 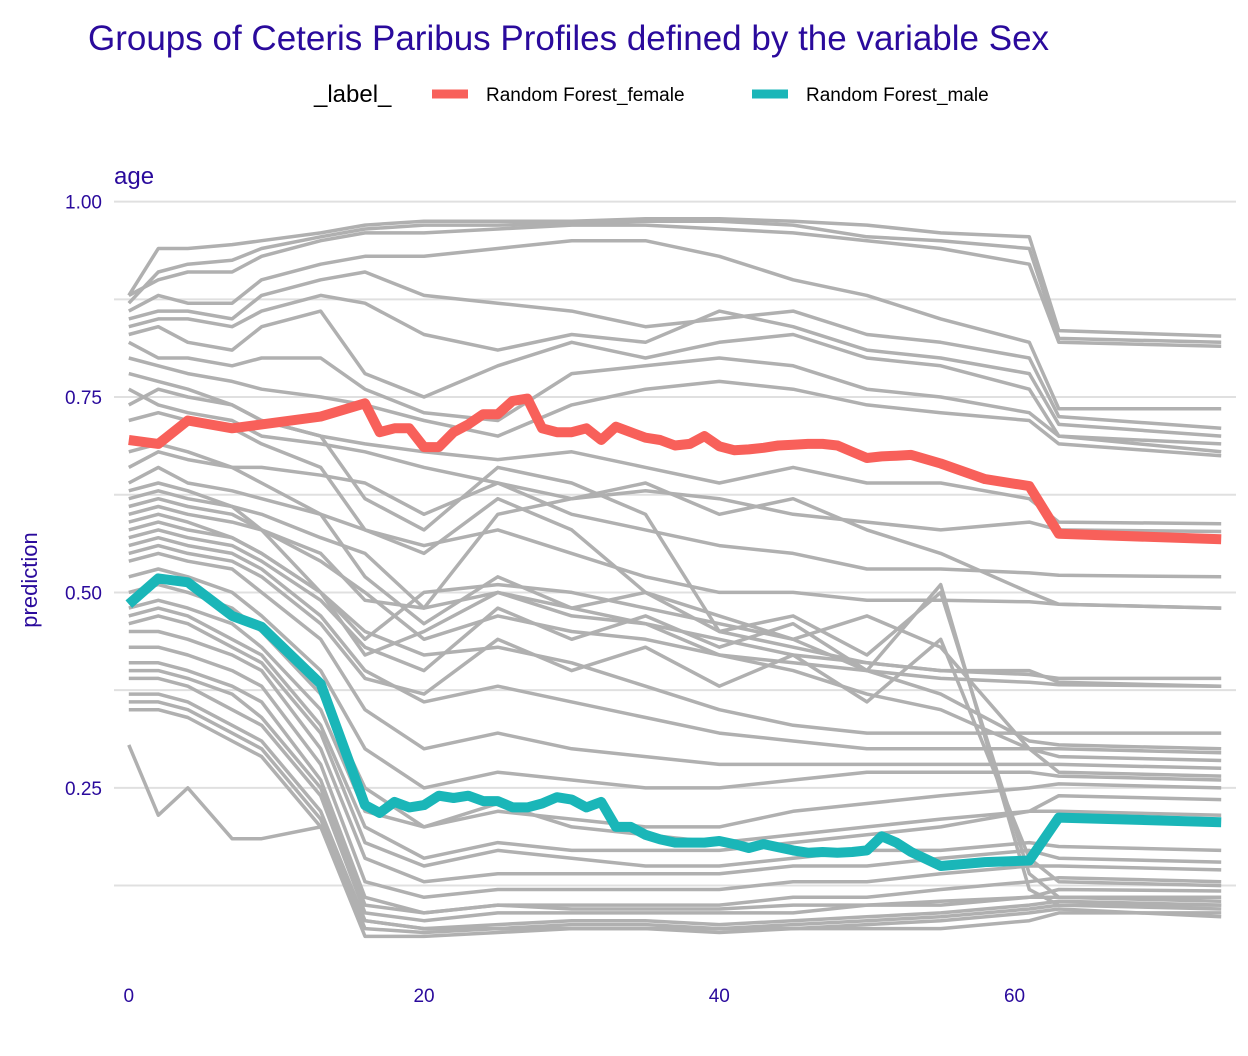 I want to click on y-tick-label: 0.50, so click(x=83, y=593).